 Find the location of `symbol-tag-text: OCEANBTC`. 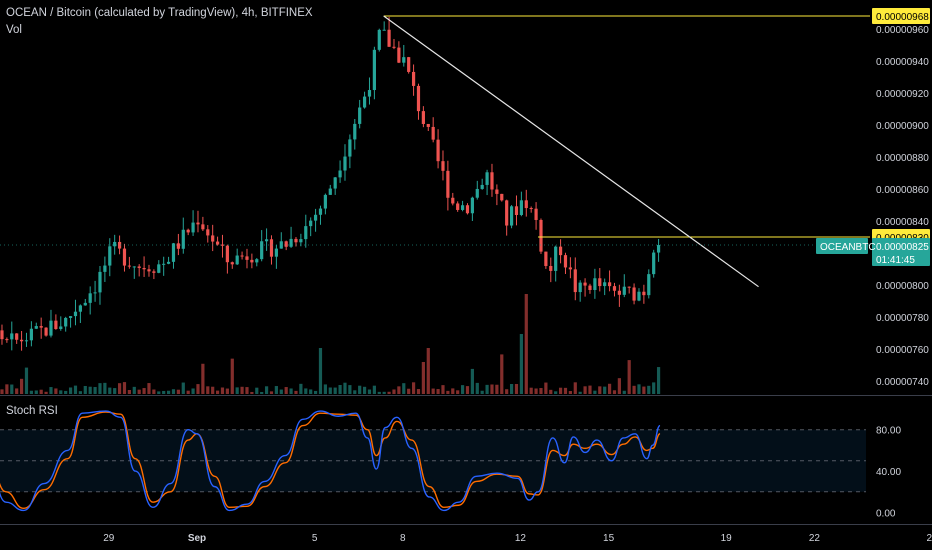

symbol-tag-text: OCEANBTC is located at coordinates (848, 247).